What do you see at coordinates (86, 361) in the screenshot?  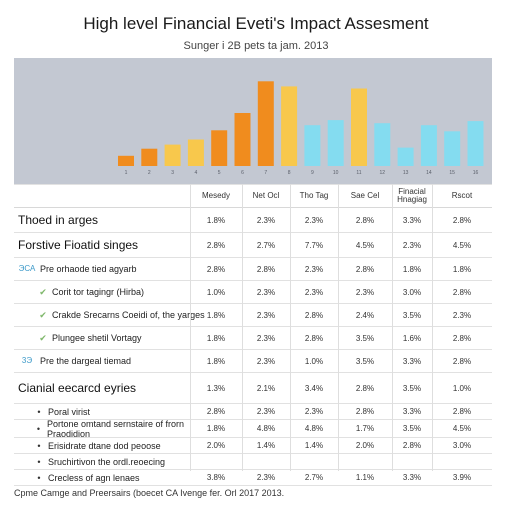 I see `row-label-text: Pre the dargeal tiemad` at bounding box center [86, 361].